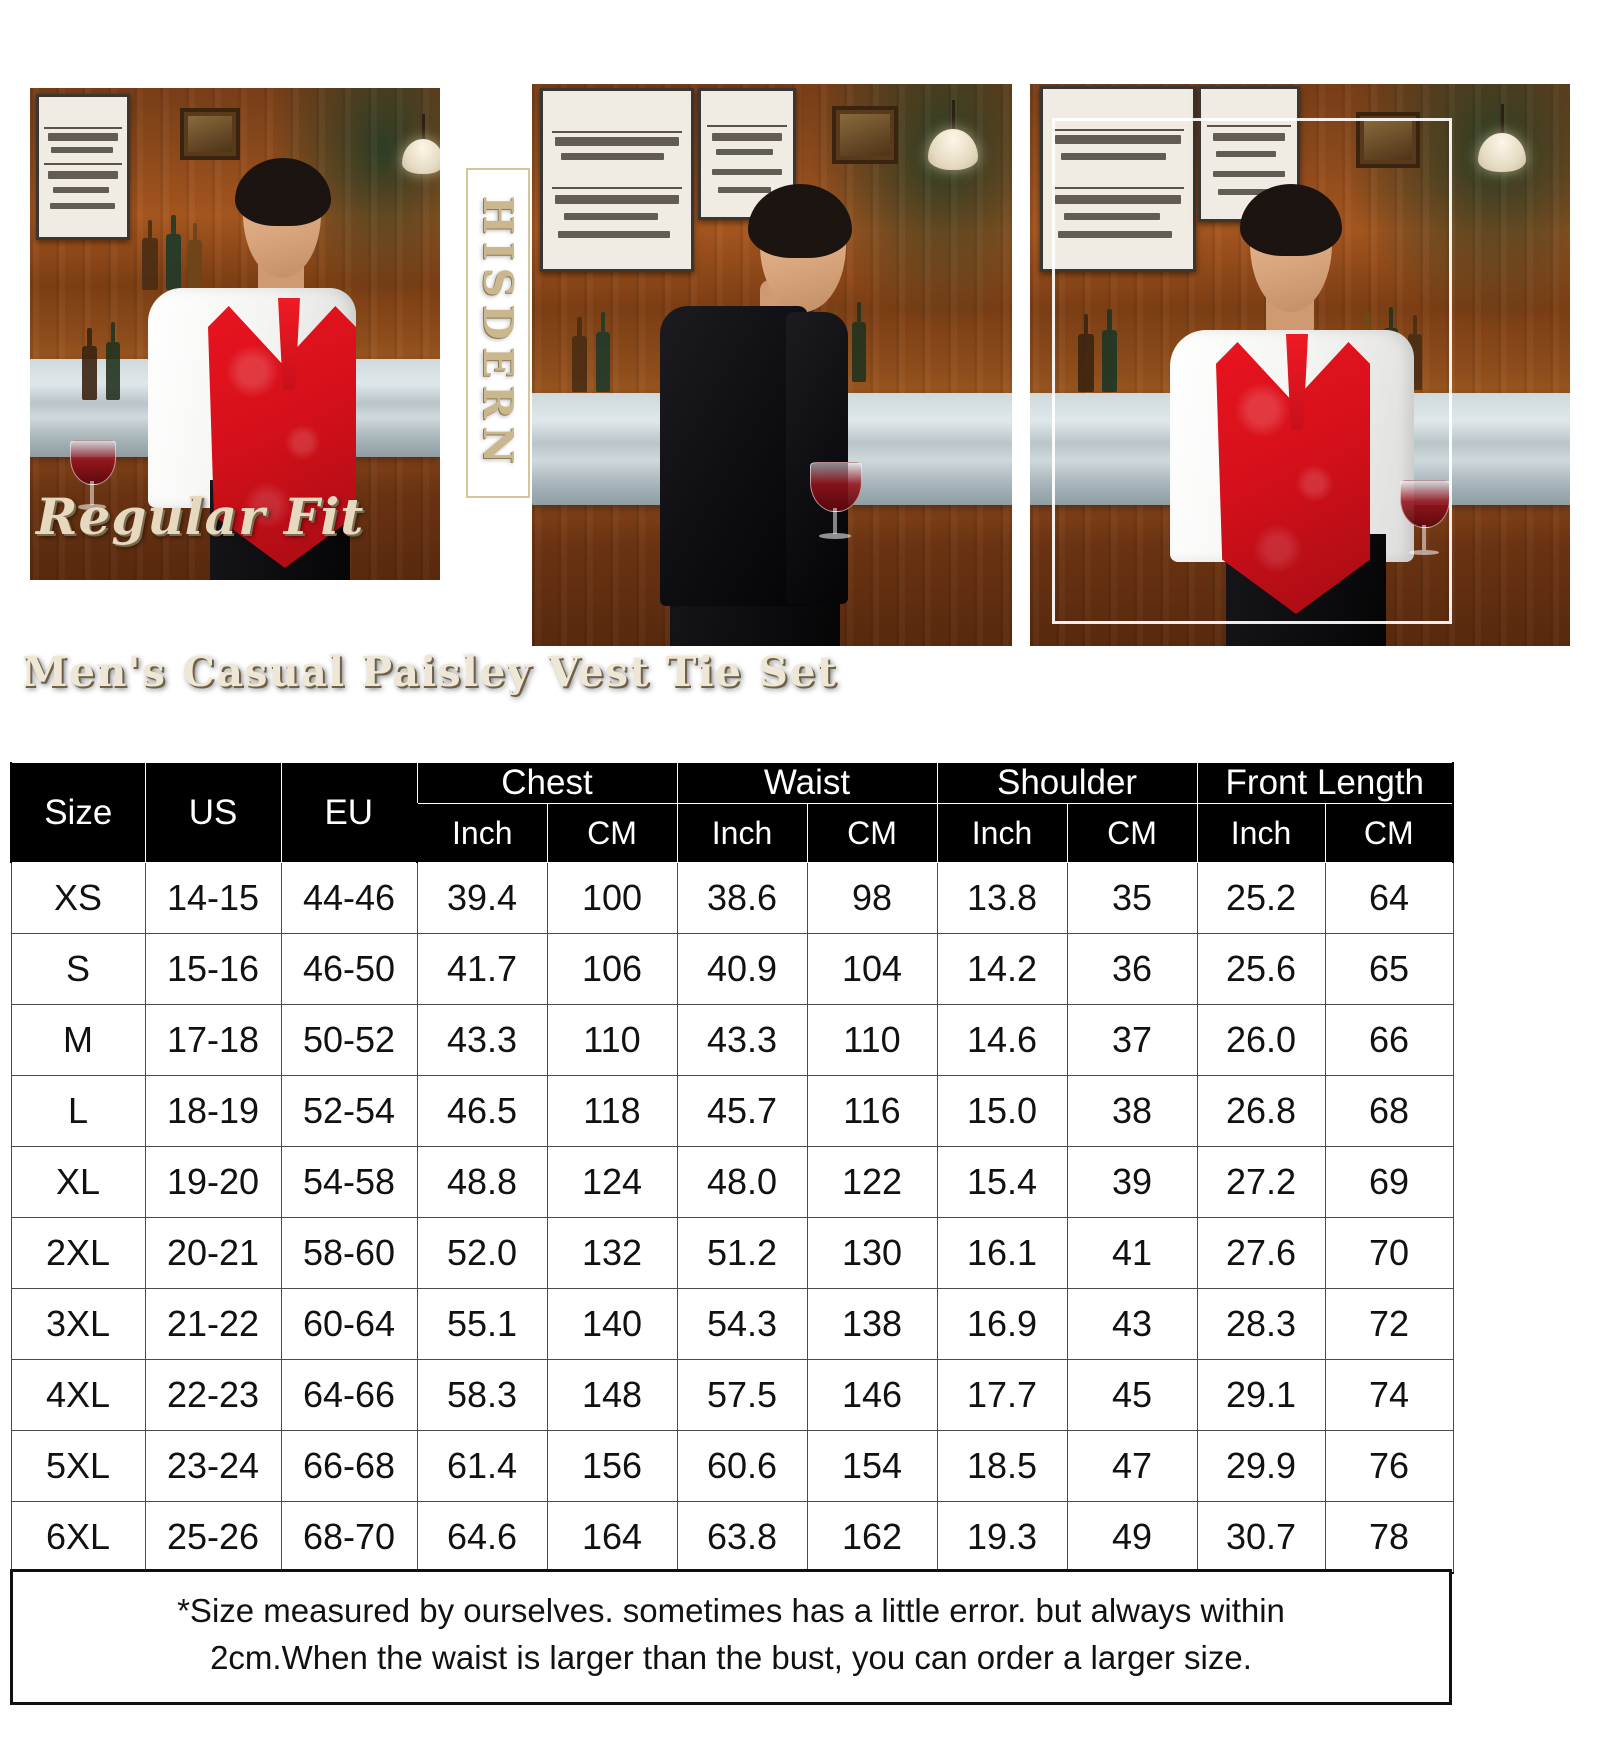 Image resolution: width=1600 pixels, height=1740 pixels. I want to click on header-waist-cm: CM, so click(872, 833).